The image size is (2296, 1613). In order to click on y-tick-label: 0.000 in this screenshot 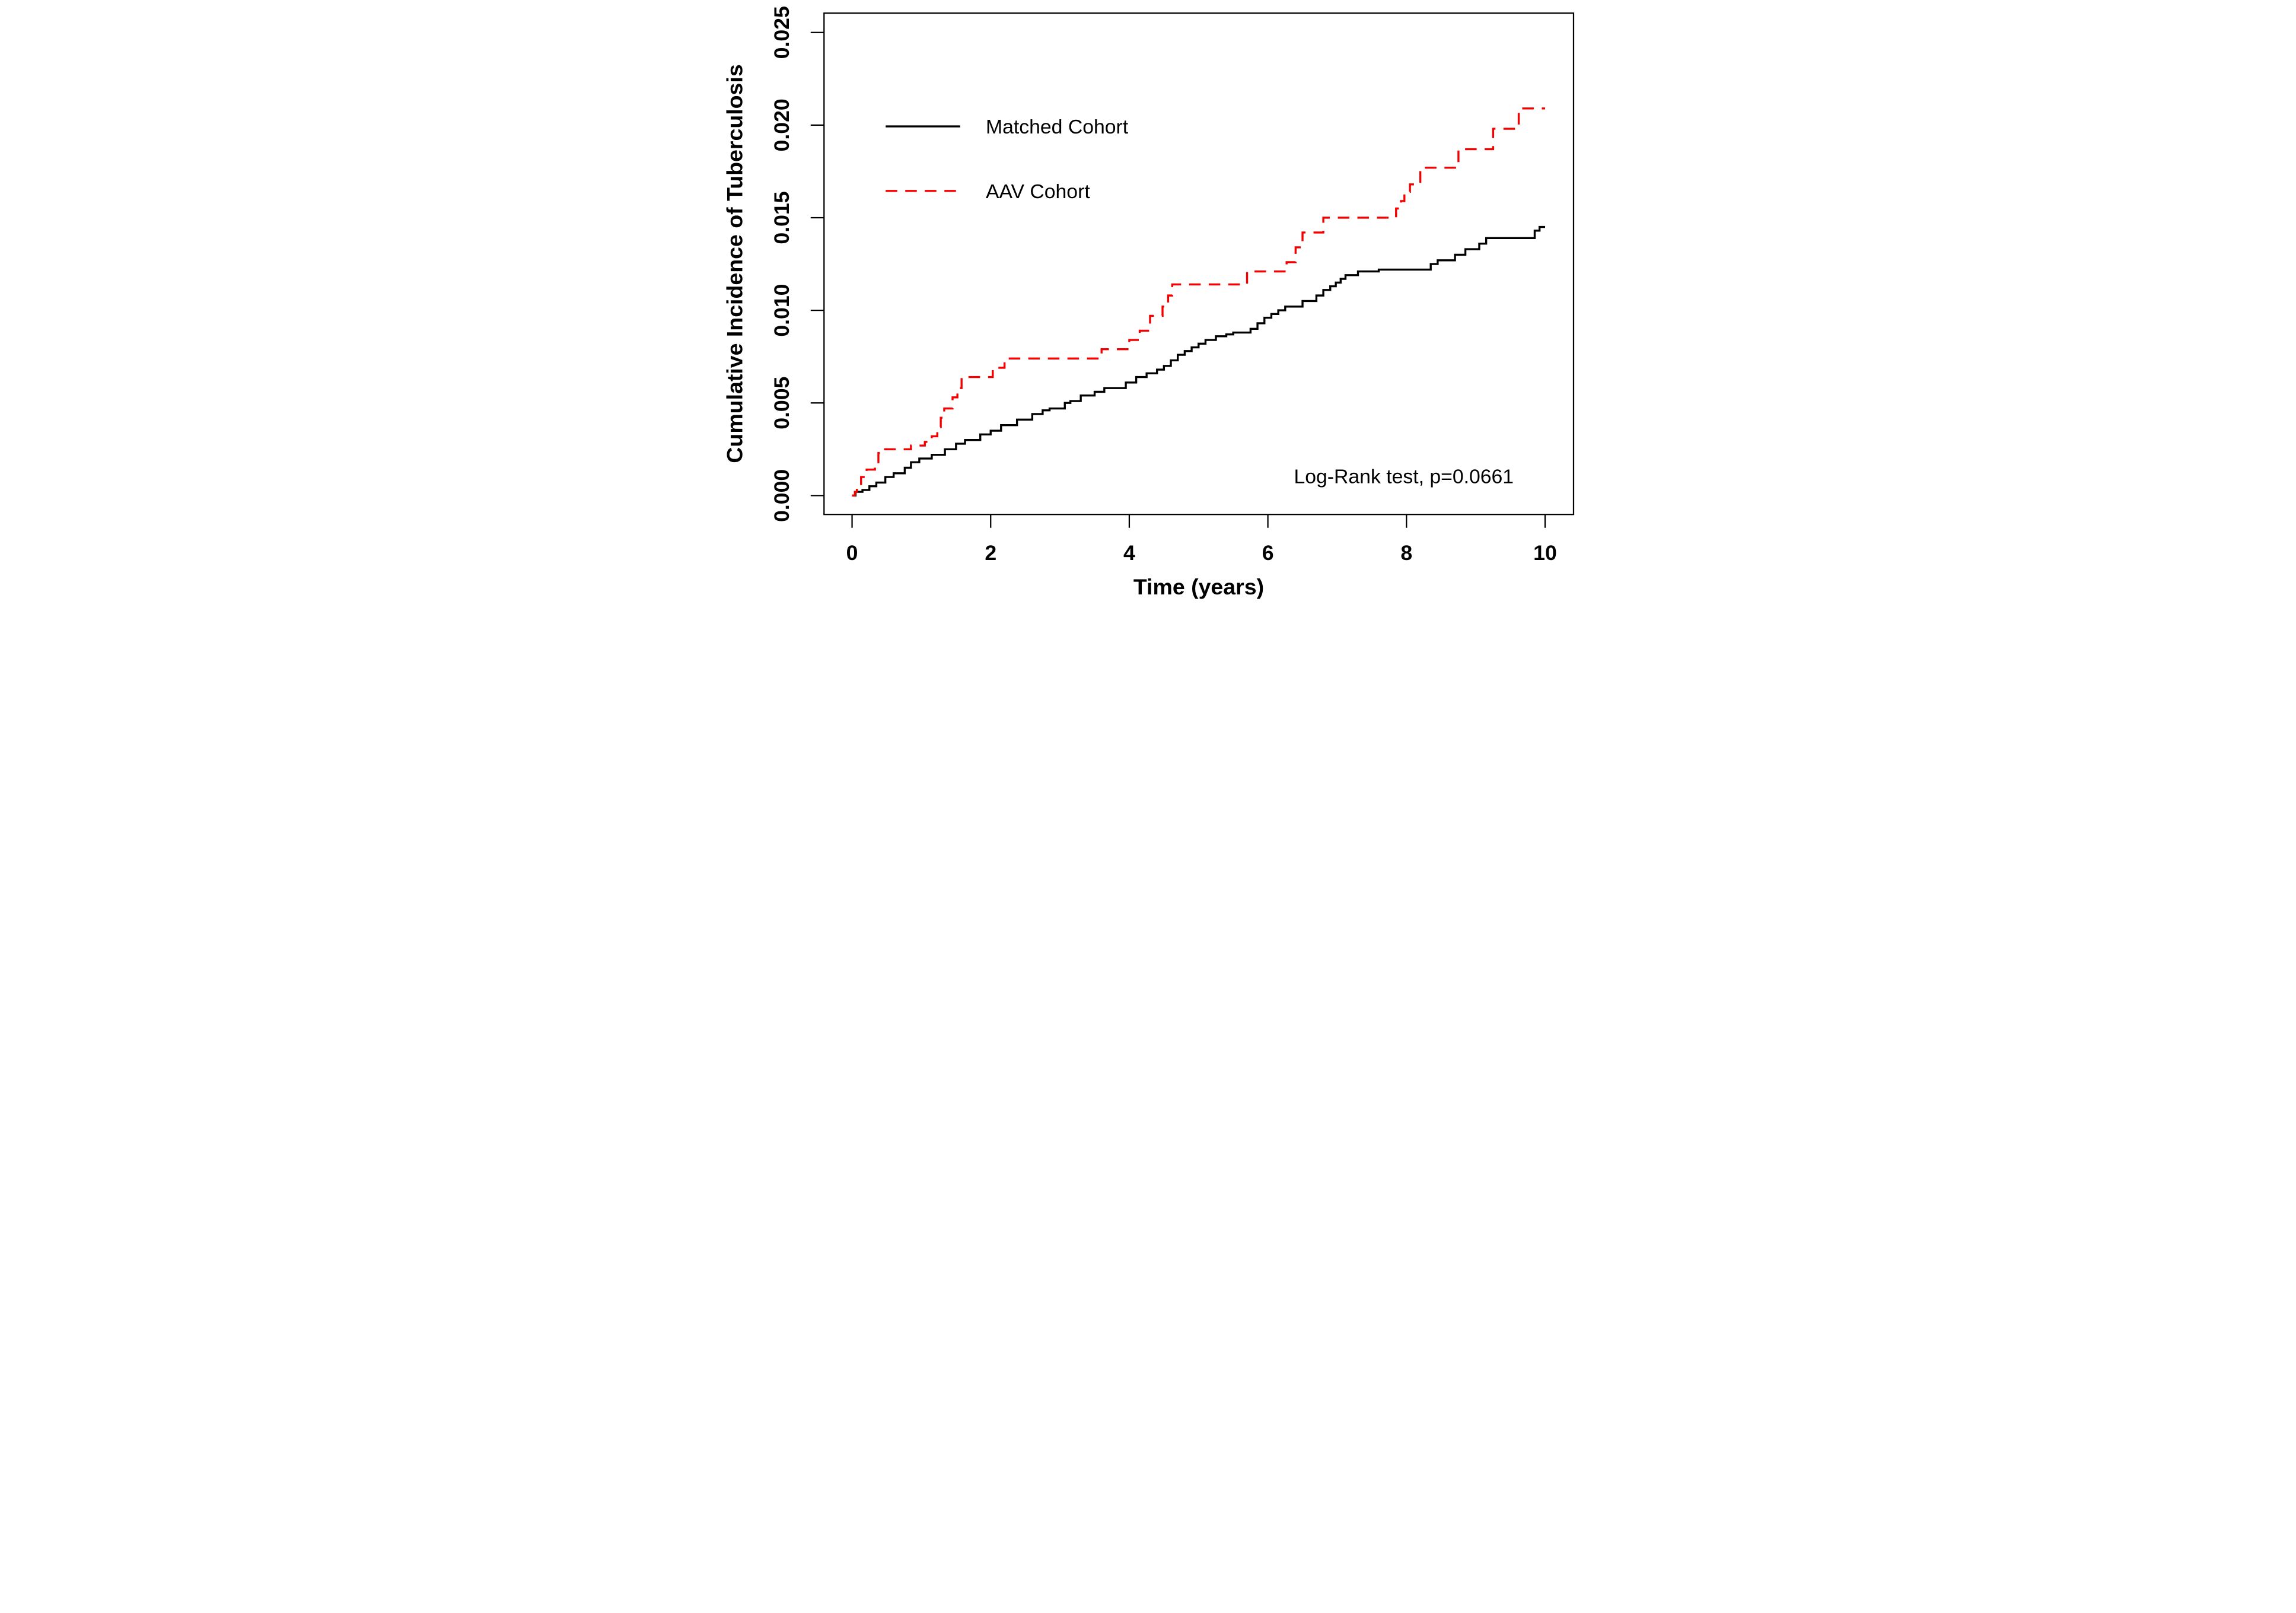, I will do `click(782, 495)`.